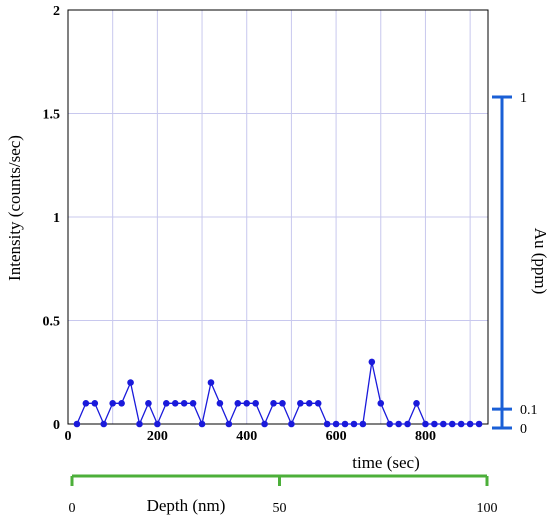 This screenshot has width=550, height=525. I want to click on y-axis-label: Intensity (counts/sec), so click(14, 208).